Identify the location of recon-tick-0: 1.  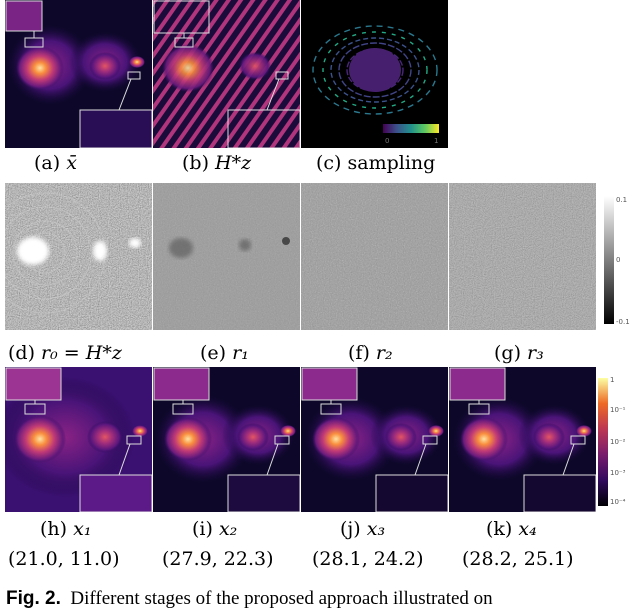
(612, 380).